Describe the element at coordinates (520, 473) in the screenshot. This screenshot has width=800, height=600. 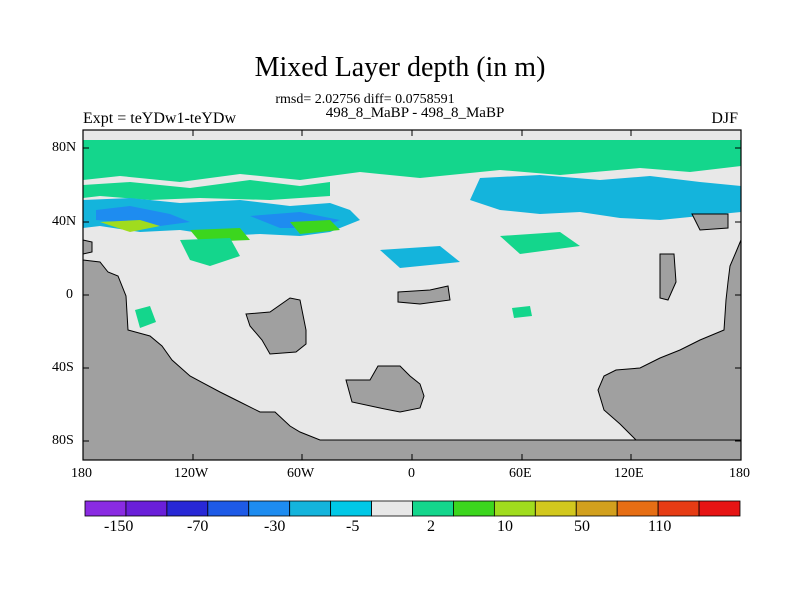
I see `lon-label-60e: 60E` at that location.